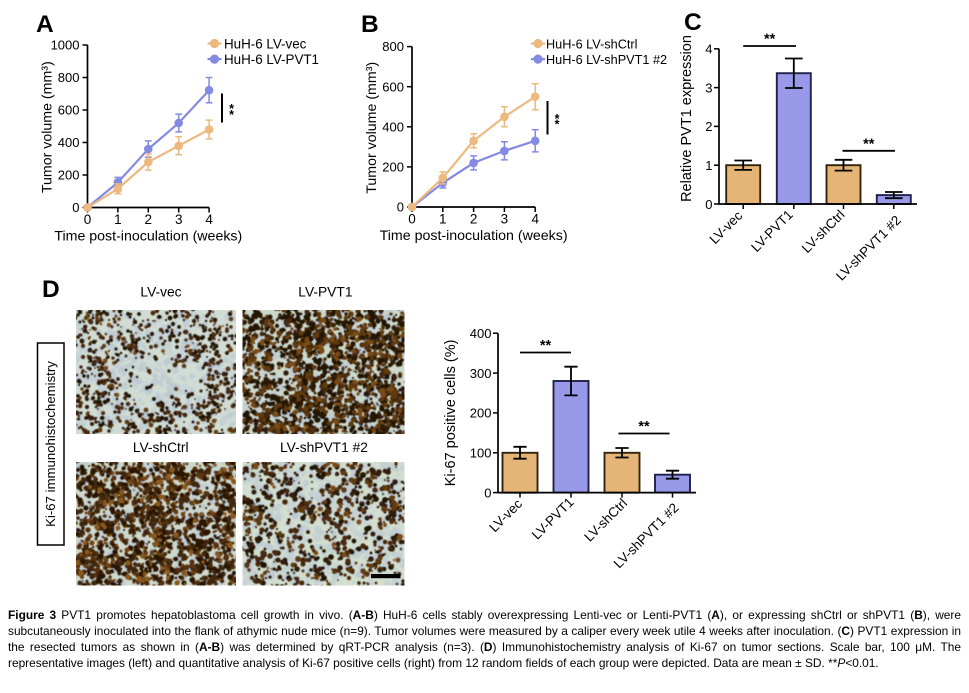 The image size is (969, 693). Describe the element at coordinates (50, 444) in the screenshot. I see `svg-text: Ki-67 immunohistochemistry` at that location.